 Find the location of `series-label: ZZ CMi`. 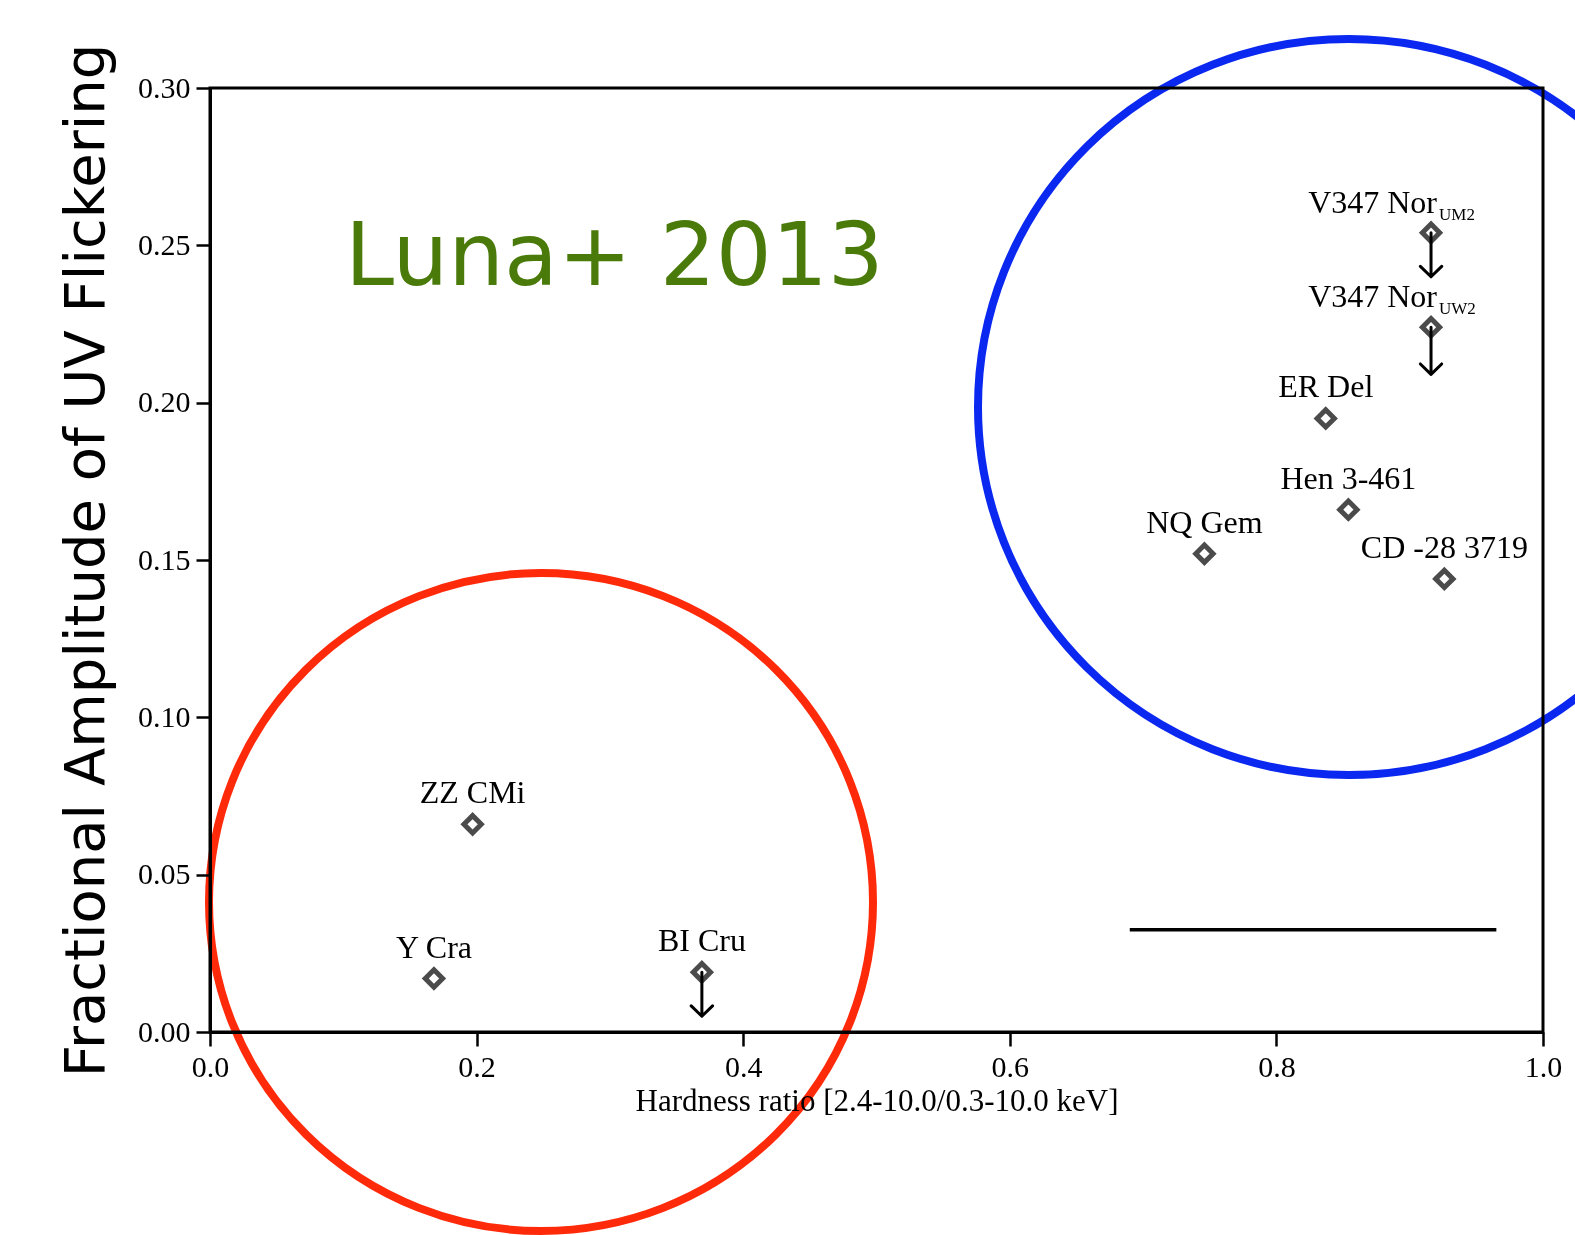

series-label: ZZ CMi is located at coordinates (472, 792).